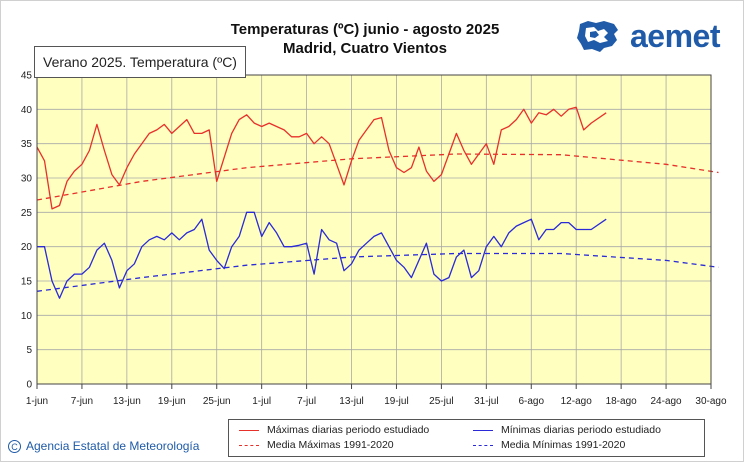  I want to click on x-tick-label: 25-jun, so click(217, 401).